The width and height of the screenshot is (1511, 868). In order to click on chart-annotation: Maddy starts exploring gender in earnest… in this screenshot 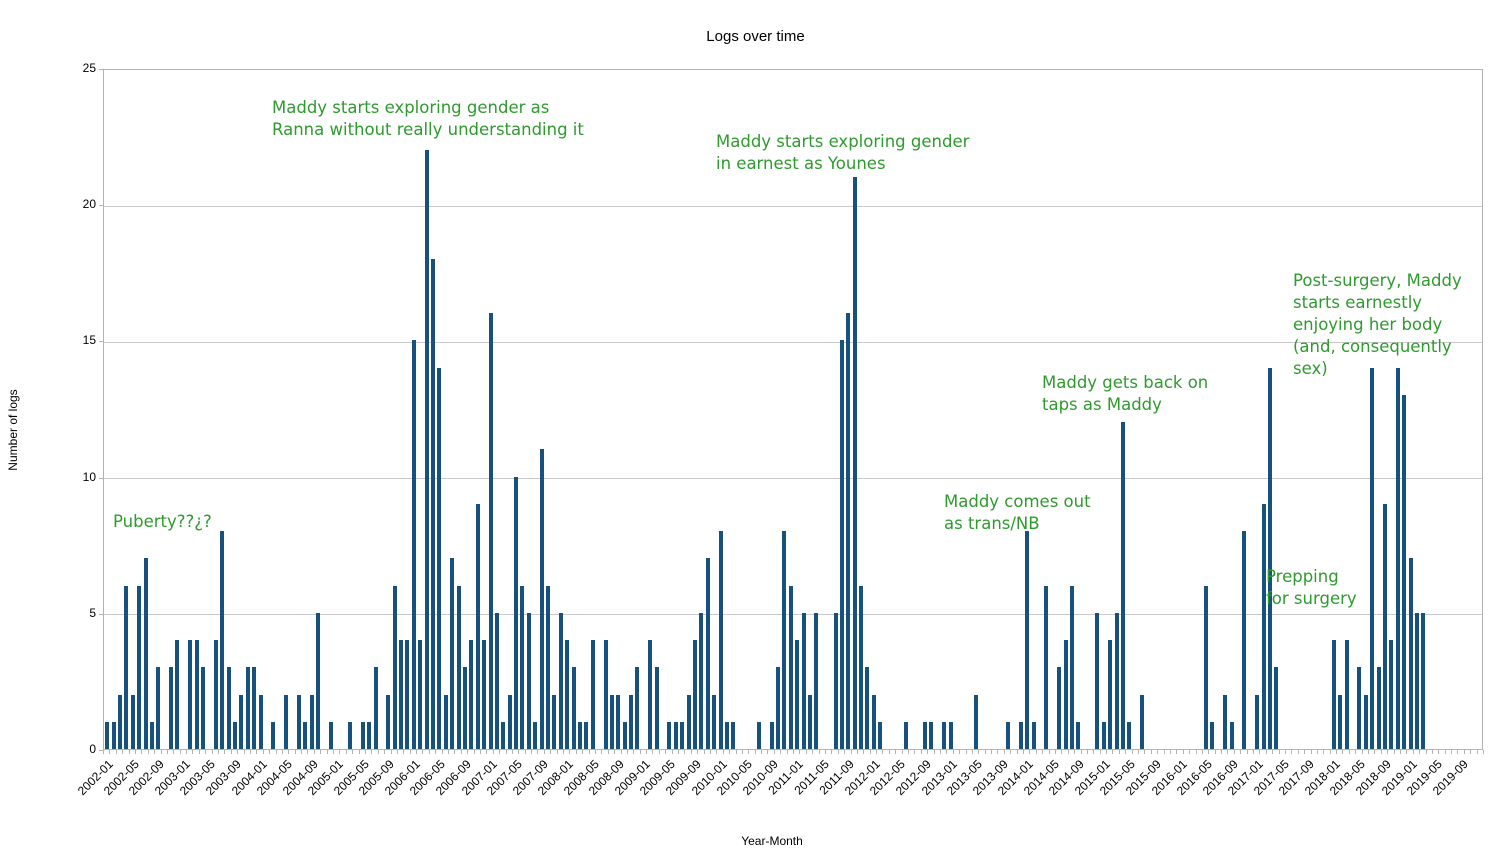, I will do `click(843, 152)`.